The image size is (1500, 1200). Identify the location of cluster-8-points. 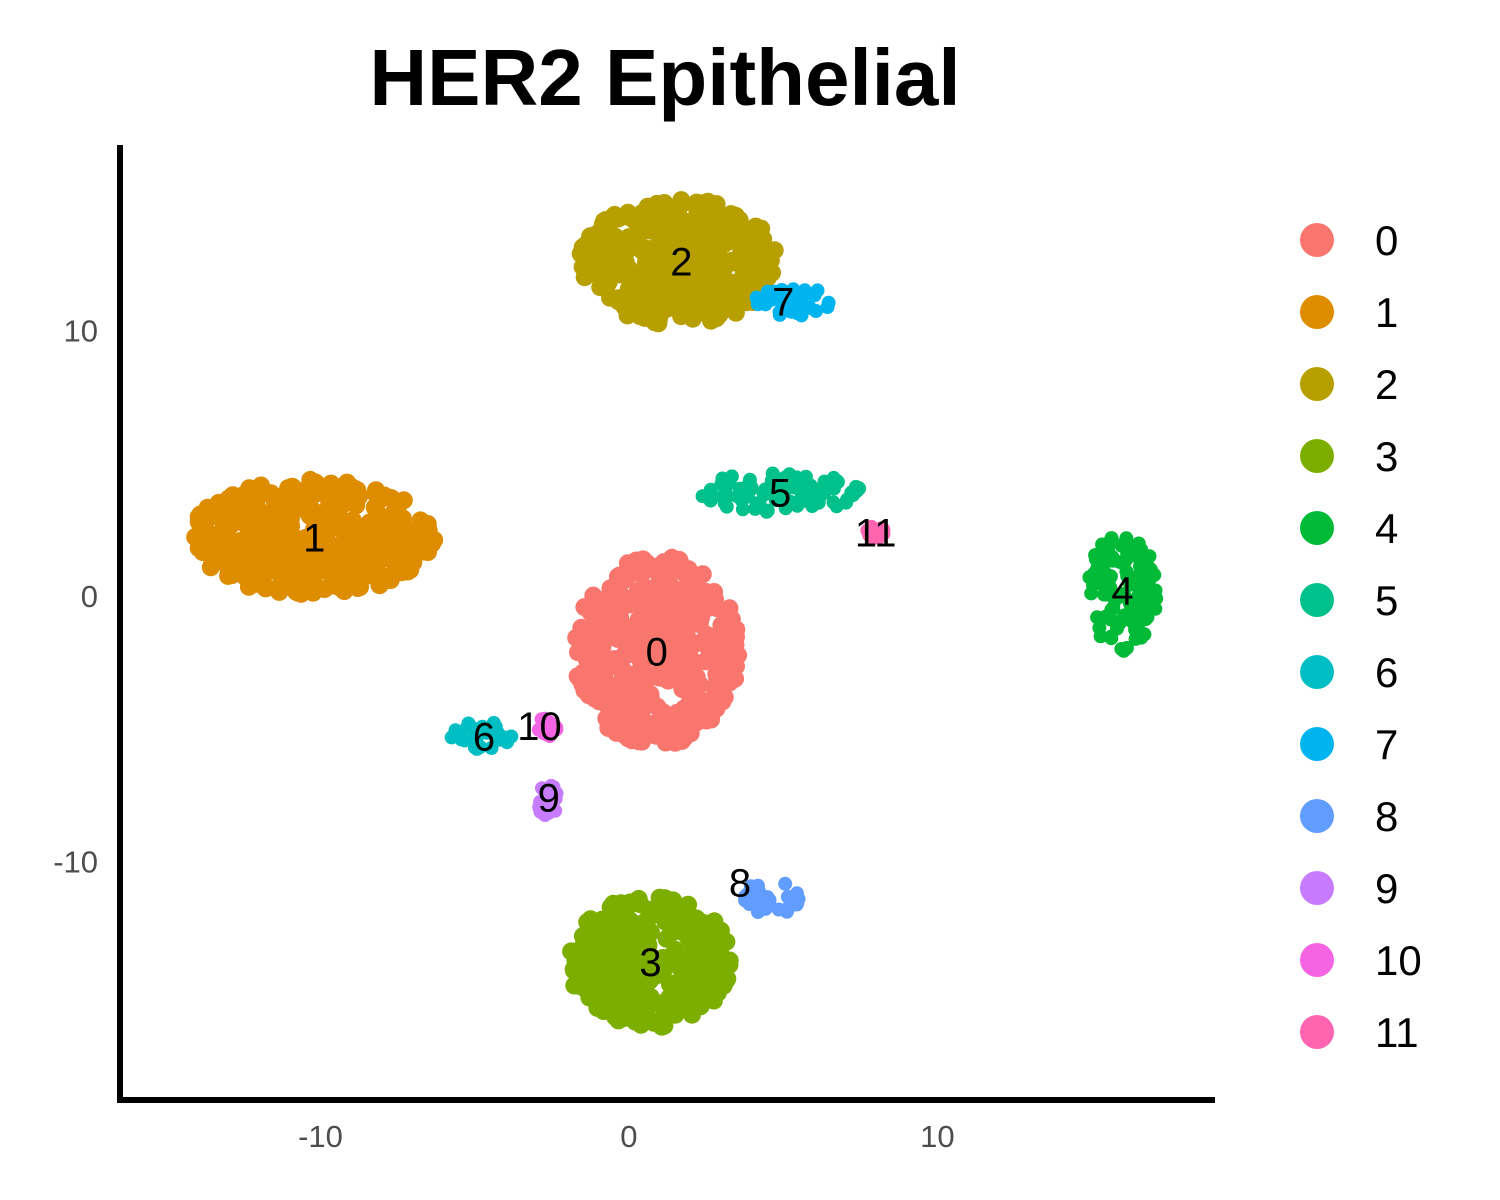
(772, 898).